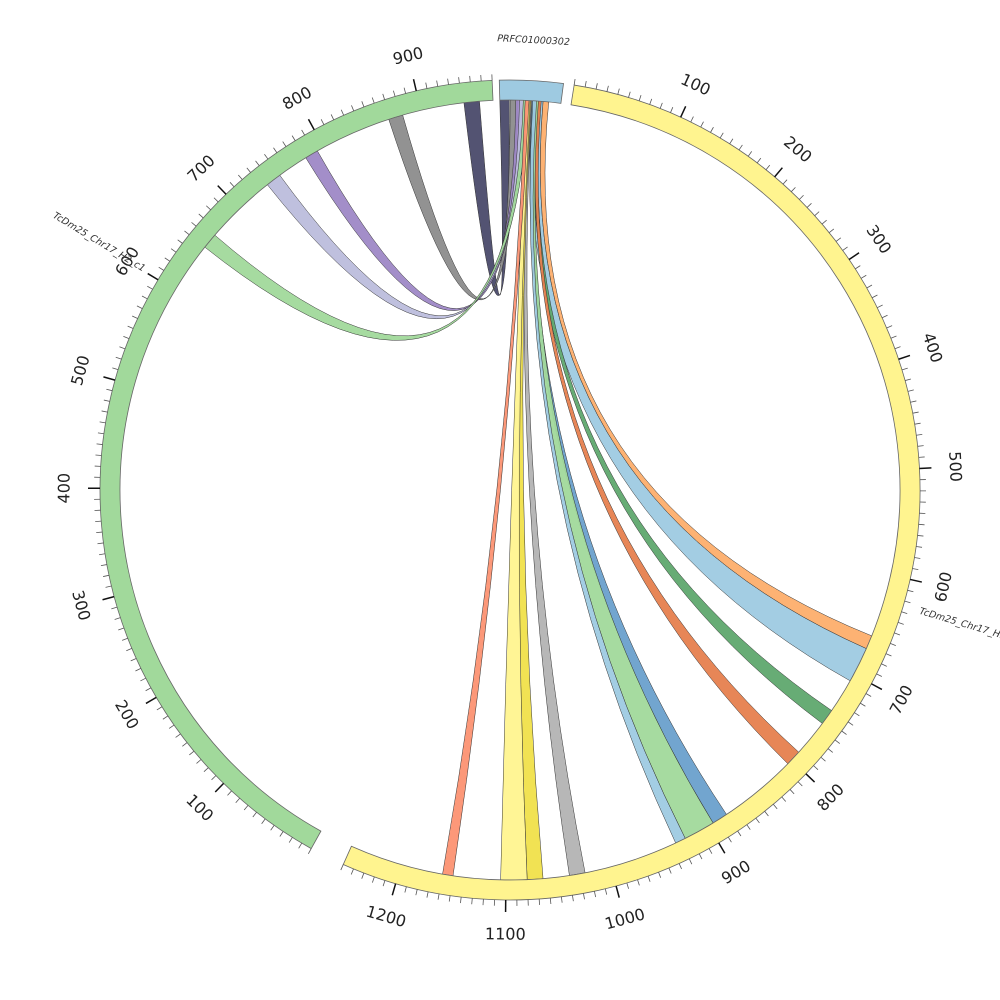  Describe the element at coordinates (625, 918) in the screenshot. I see `tick-label: 1000` at that location.